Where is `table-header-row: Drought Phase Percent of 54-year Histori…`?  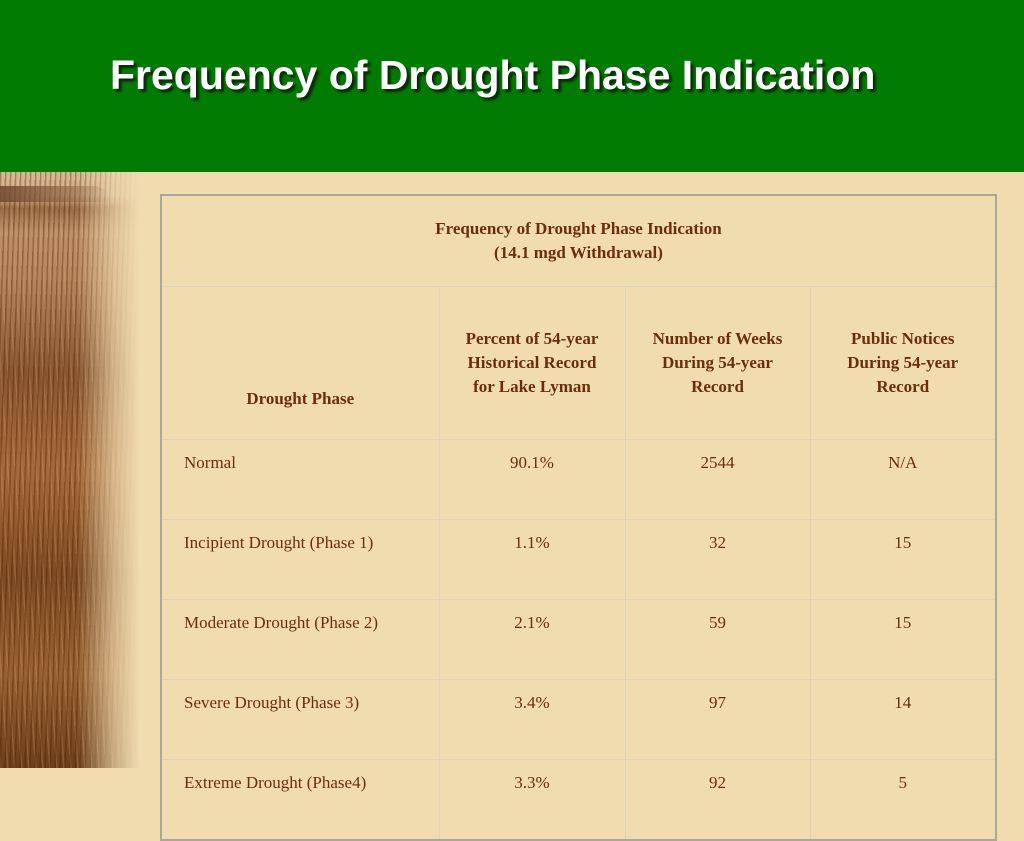
table-header-row: Drought Phase Percent of 54-year Histori… is located at coordinates (578, 363).